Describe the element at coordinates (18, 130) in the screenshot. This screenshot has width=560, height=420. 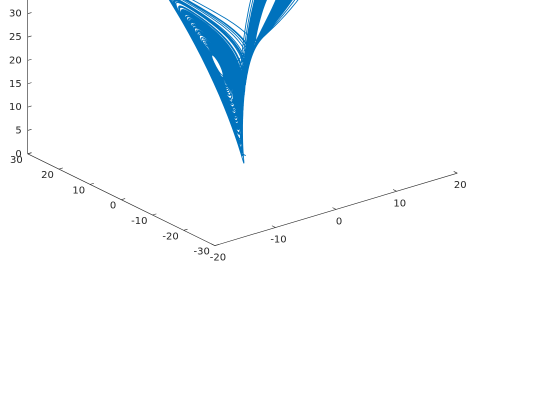
I see `z-tick-label: 5` at that location.